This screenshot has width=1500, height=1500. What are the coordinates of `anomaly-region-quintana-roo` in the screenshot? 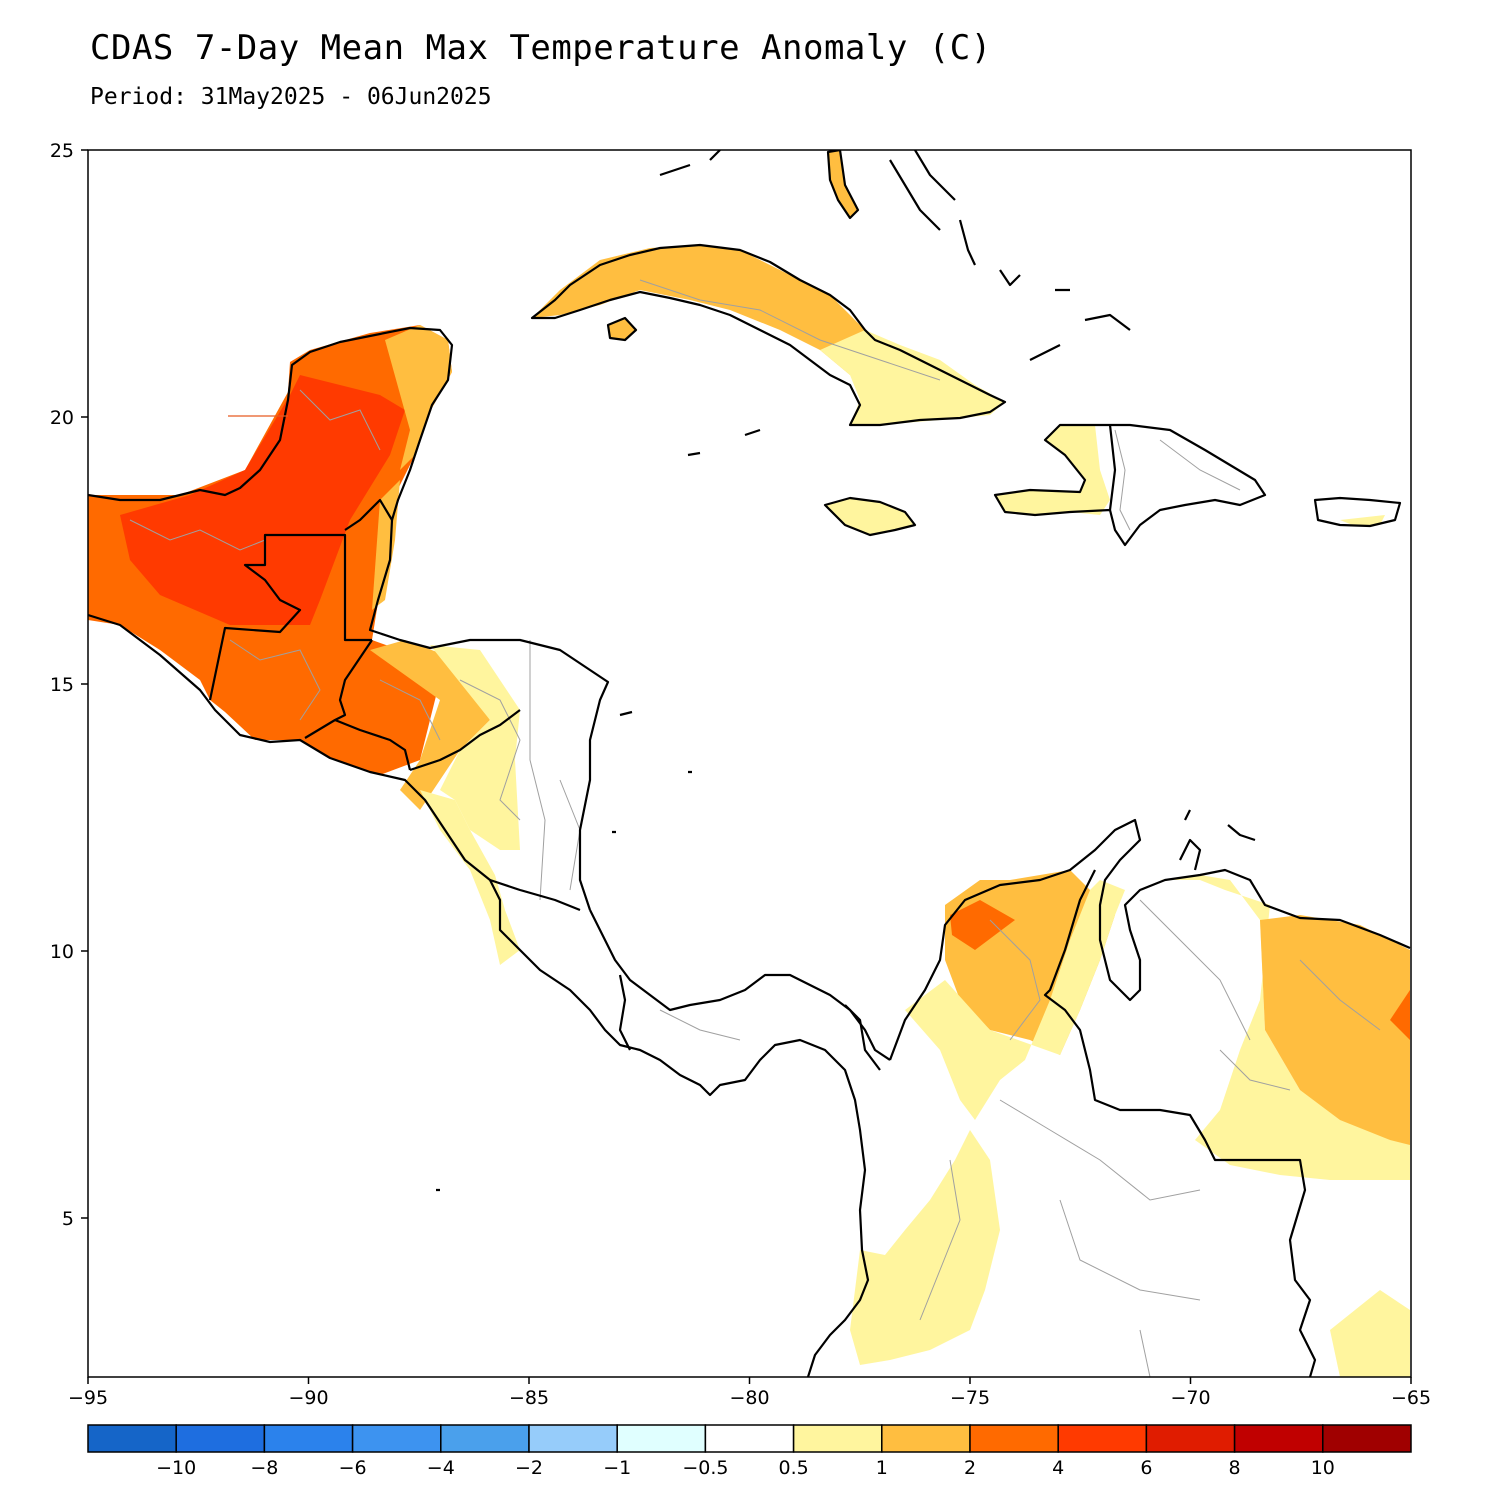 It's located at (418, 397).